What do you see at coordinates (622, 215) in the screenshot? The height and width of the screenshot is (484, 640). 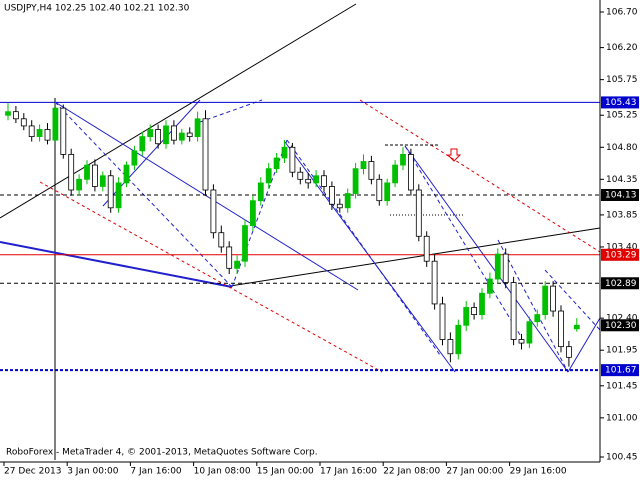 I see `y-tick-label: 103.85` at bounding box center [622, 215].